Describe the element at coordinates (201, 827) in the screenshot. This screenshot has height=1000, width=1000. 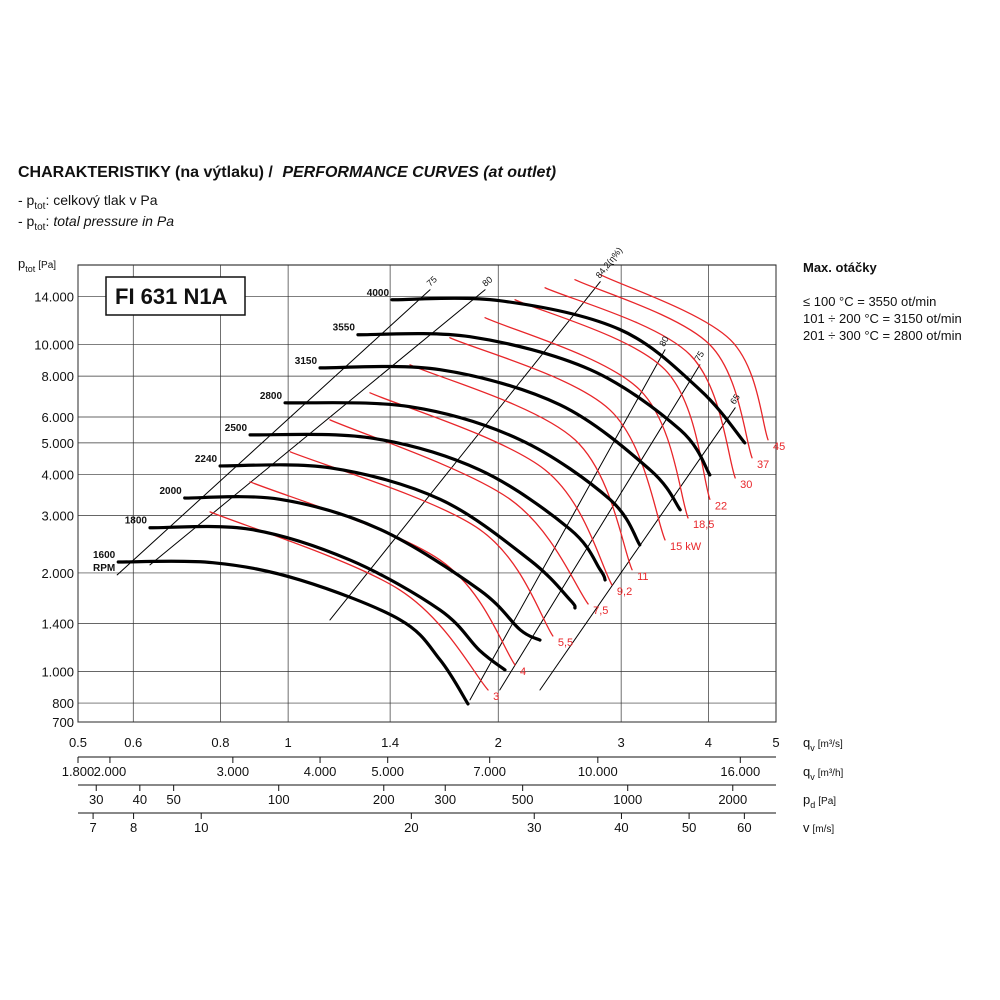
I see `x-tick-label: 10` at that location.